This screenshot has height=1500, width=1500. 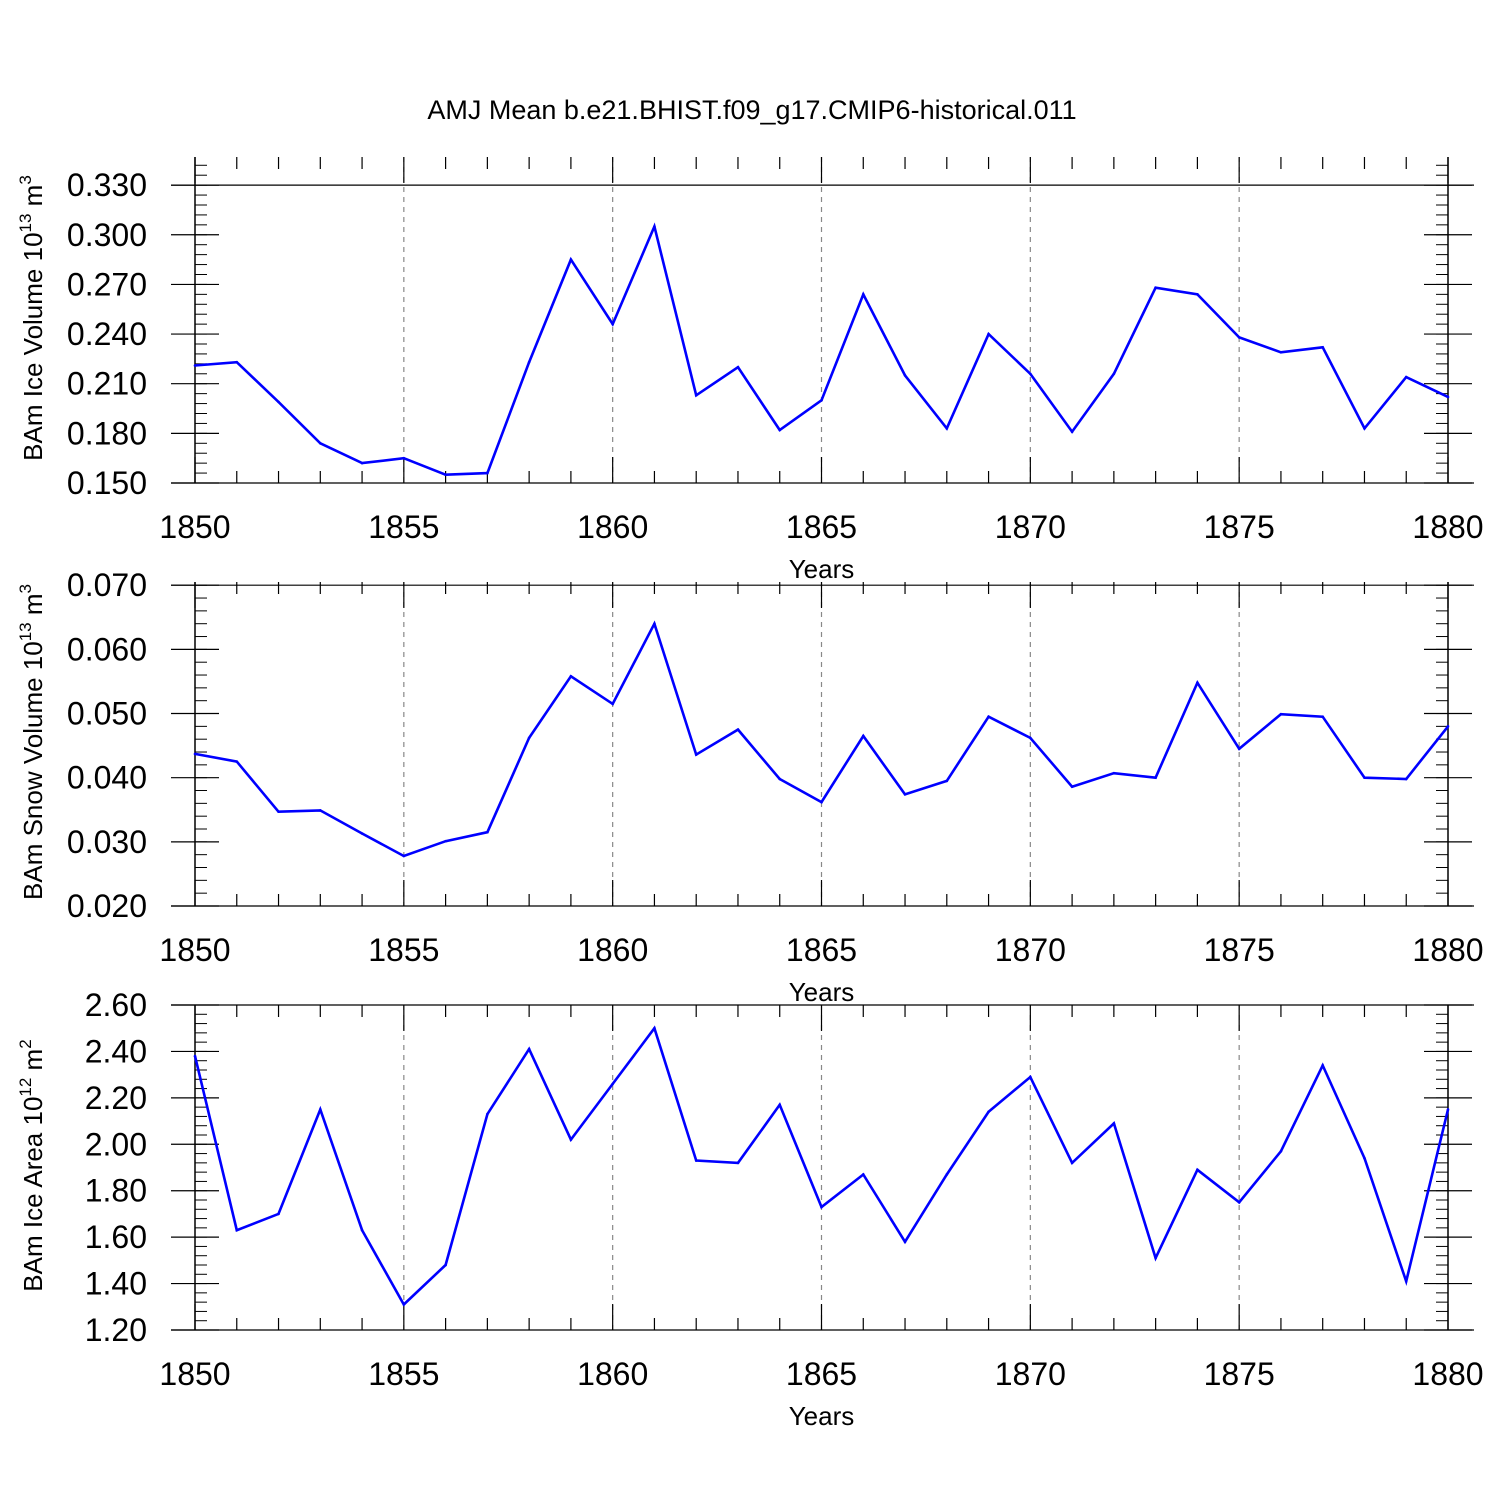 I want to click on y-axis-title-part: BAm Ice Volume 10, so click(x=33, y=346).